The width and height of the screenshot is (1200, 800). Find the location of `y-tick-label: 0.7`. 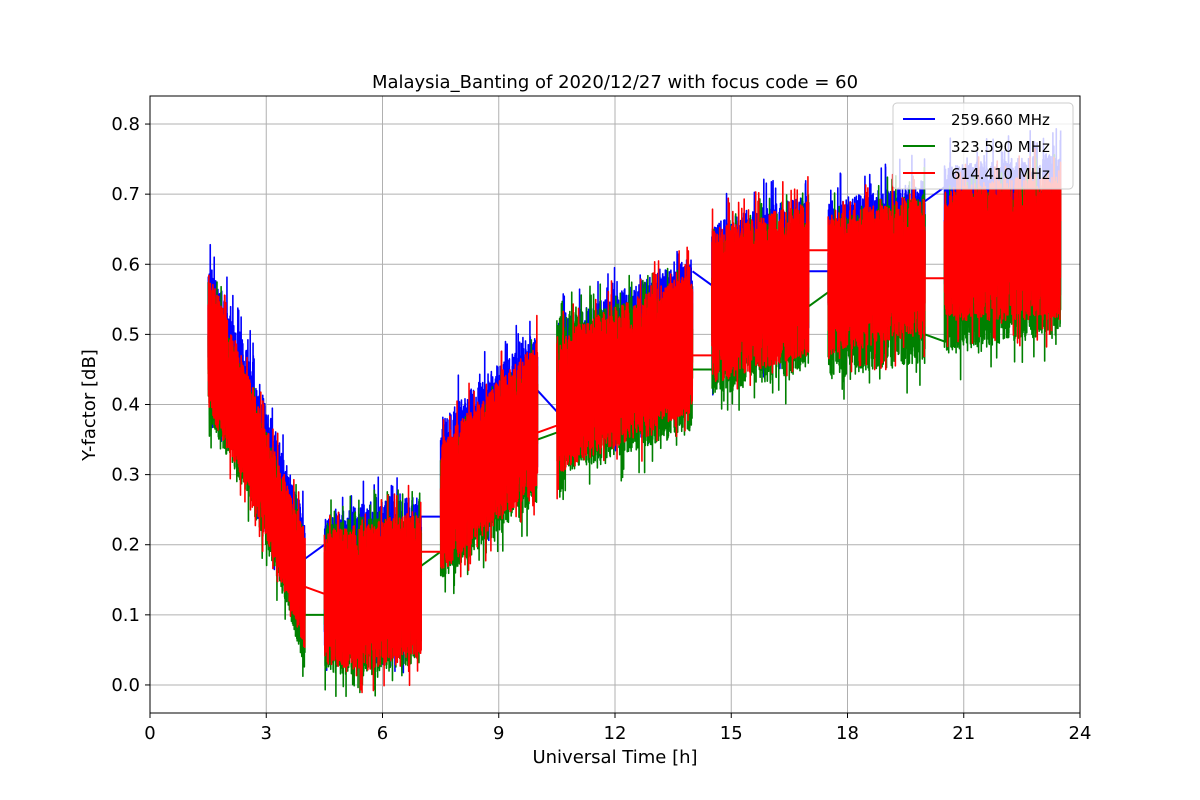

y-tick-label: 0.7 is located at coordinates (125, 194).